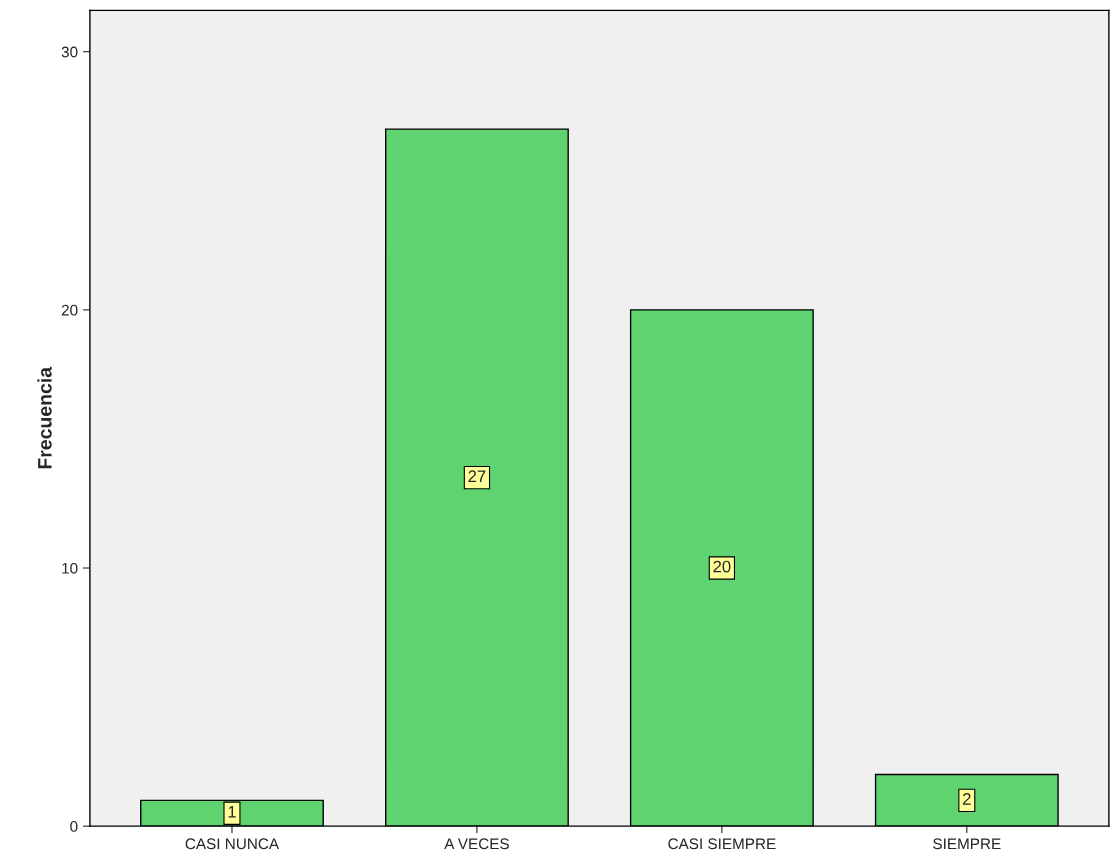 This screenshot has width=1110, height=866. Describe the element at coordinates (232, 812) in the screenshot. I see `data-label: 1` at that location.